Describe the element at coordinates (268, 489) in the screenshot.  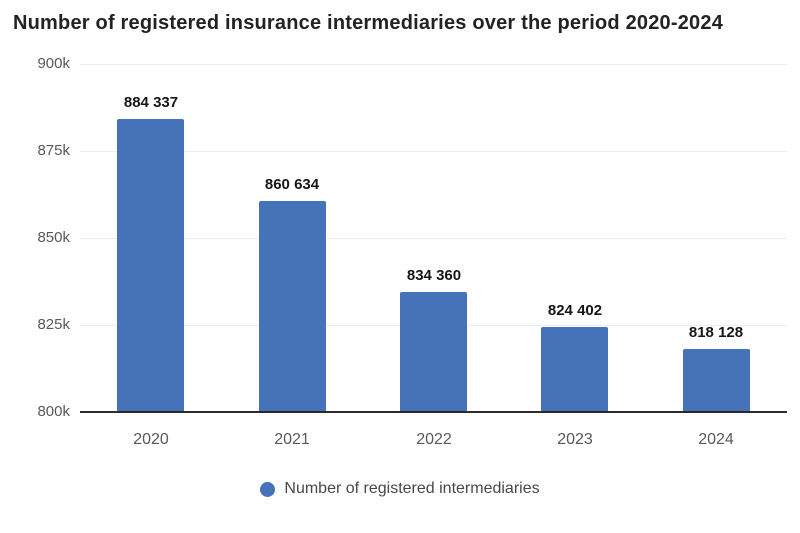
I see `legend-marker-icon` at that location.